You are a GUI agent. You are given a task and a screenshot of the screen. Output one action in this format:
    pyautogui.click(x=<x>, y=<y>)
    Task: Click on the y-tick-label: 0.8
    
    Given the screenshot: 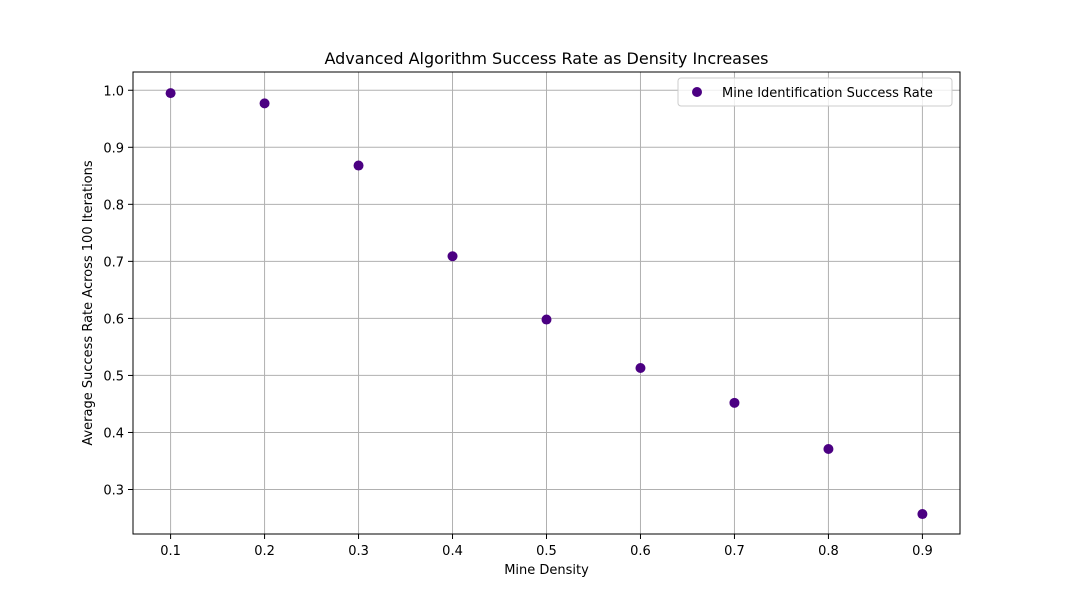 What is the action you would take?
    pyautogui.click(x=113, y=205)
    